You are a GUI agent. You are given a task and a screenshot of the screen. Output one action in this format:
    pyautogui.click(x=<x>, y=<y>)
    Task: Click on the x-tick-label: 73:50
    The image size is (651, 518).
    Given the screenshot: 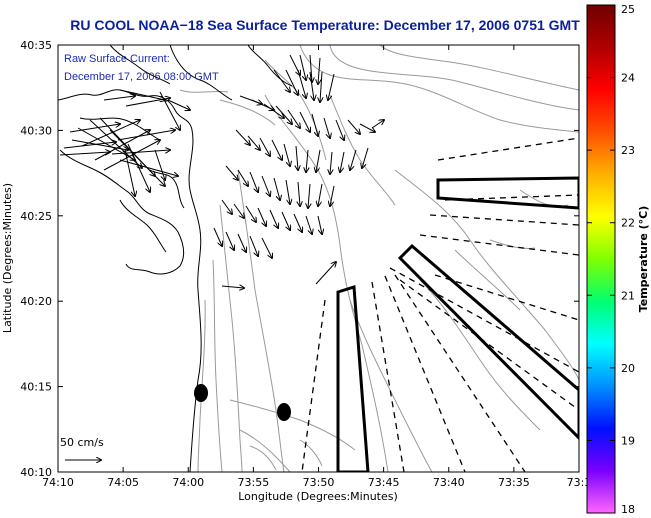 What is the action you would take?
    pyautogui.click(x=319, y=482)
    